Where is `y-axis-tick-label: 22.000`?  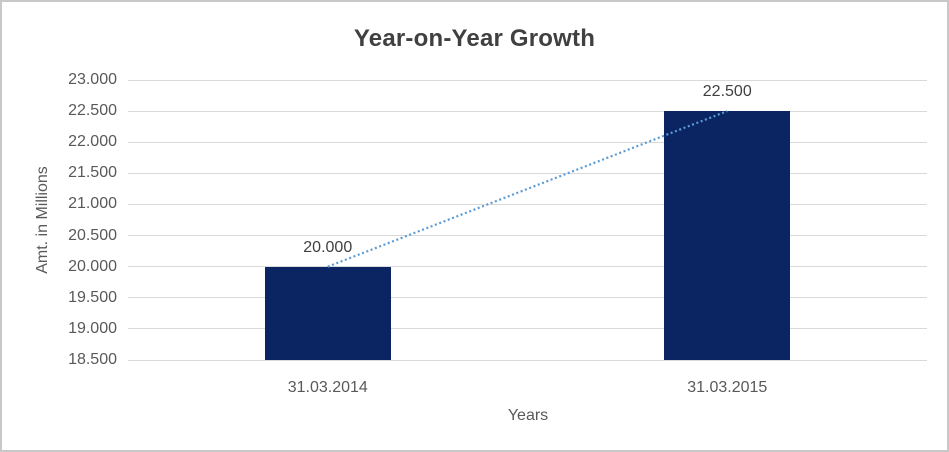
y-axis-tick-label: 22.000 is located at coordinates (92, 142).